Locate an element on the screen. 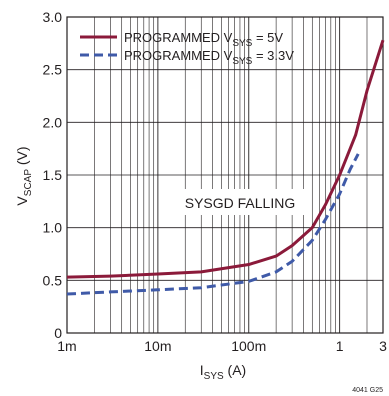  x-tick-label: 3 is located at coordinates (383, 346).